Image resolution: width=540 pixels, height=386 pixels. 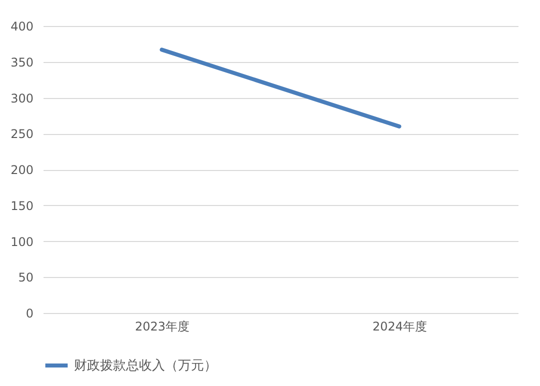 I want to click on y-tick-label: 200, so click(x=22, y=170).